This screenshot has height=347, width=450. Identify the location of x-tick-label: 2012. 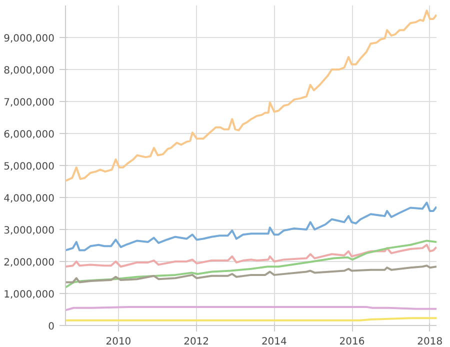
(197, 341).